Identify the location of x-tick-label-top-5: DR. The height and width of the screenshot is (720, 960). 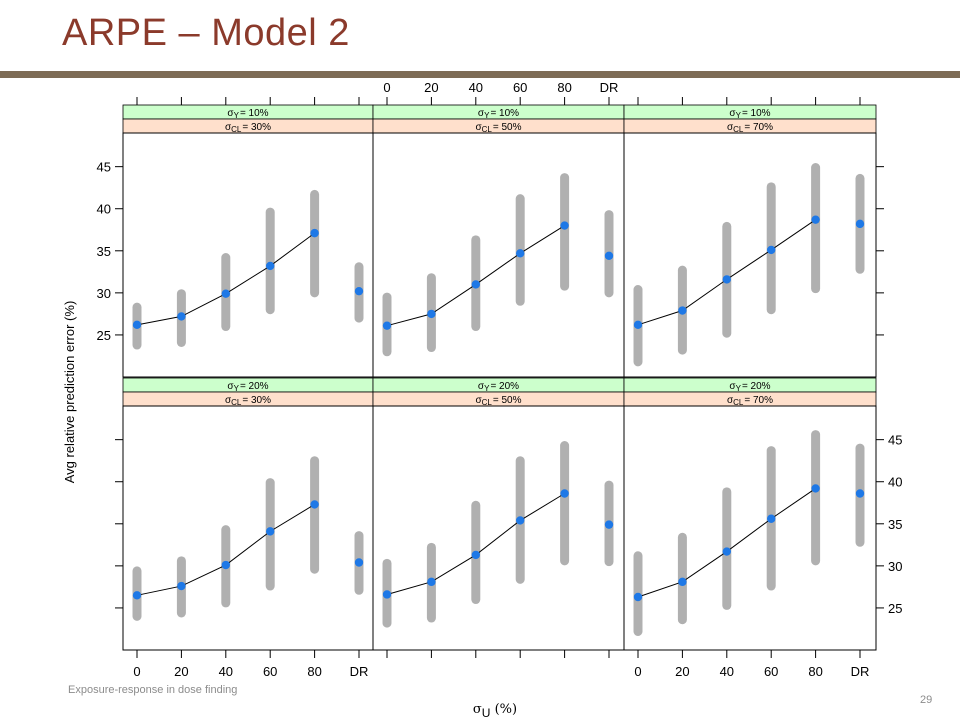
(609, 87).